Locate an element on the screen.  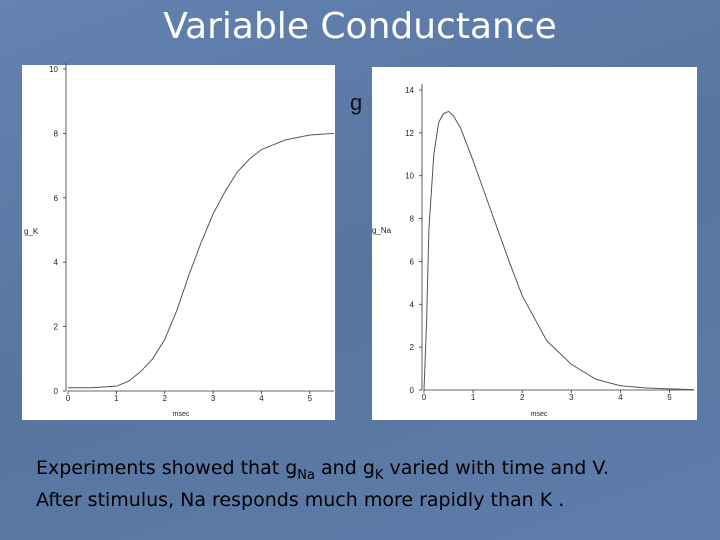
overlay-text: g is located at coordinates (356, 102).